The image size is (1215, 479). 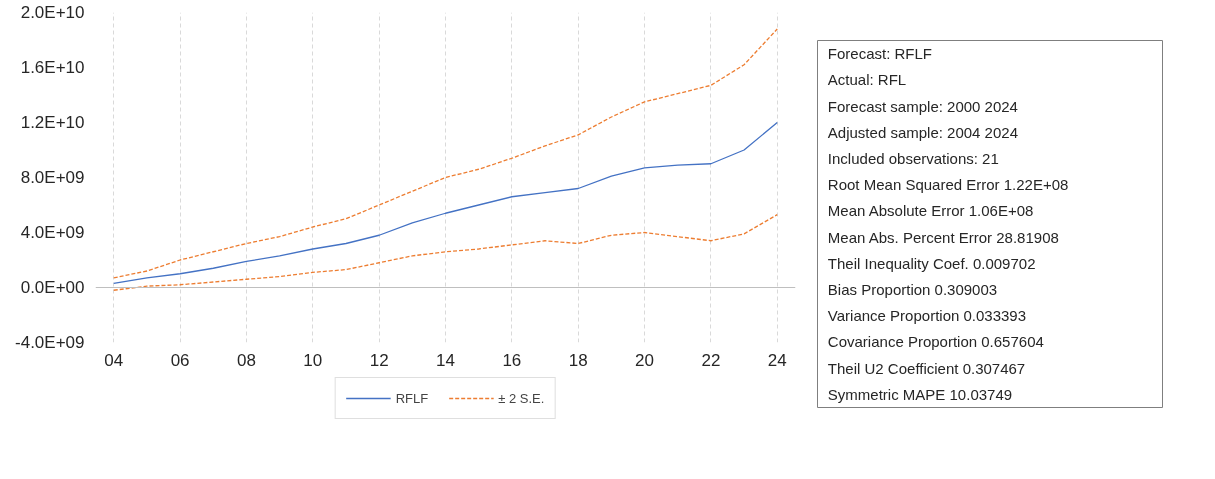 What do you see at coordinates (777, 360) in the screenshot?
I see `x-tick-label: 24` at bounding box center [777, 360].